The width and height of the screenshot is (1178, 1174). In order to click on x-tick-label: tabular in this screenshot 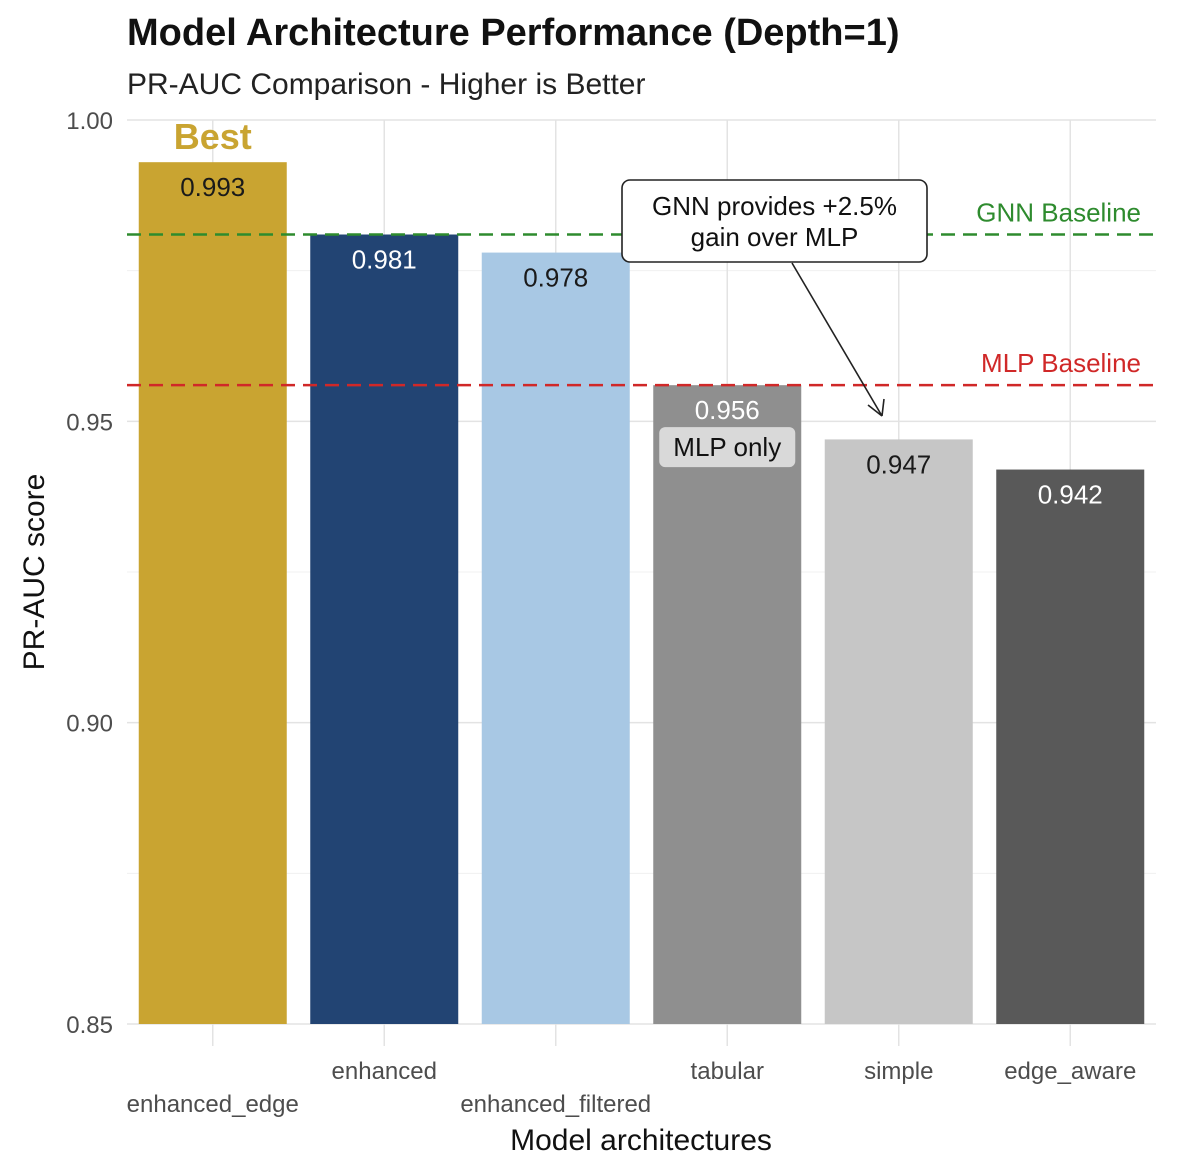, I will do `click(727, 1071)`.